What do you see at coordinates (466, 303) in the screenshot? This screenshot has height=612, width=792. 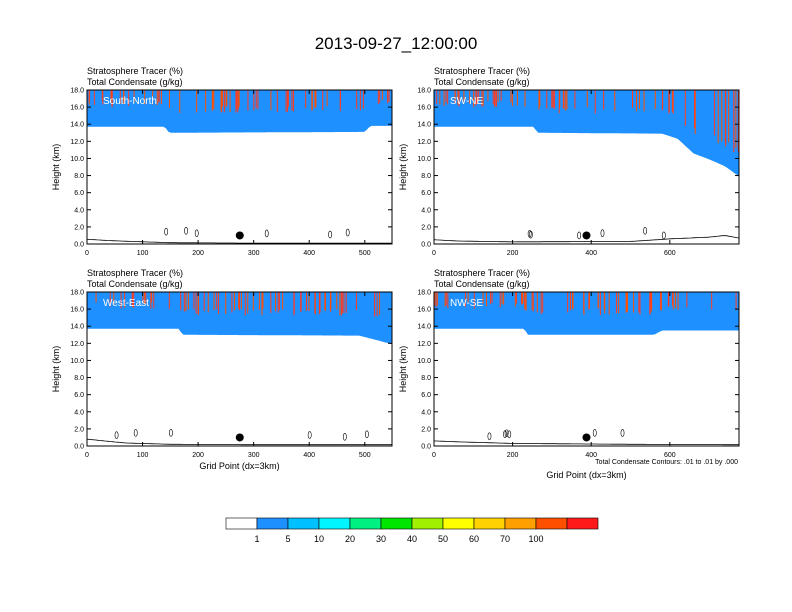 I see `panel-label: NW-SE` at bounding box center [466, 303].